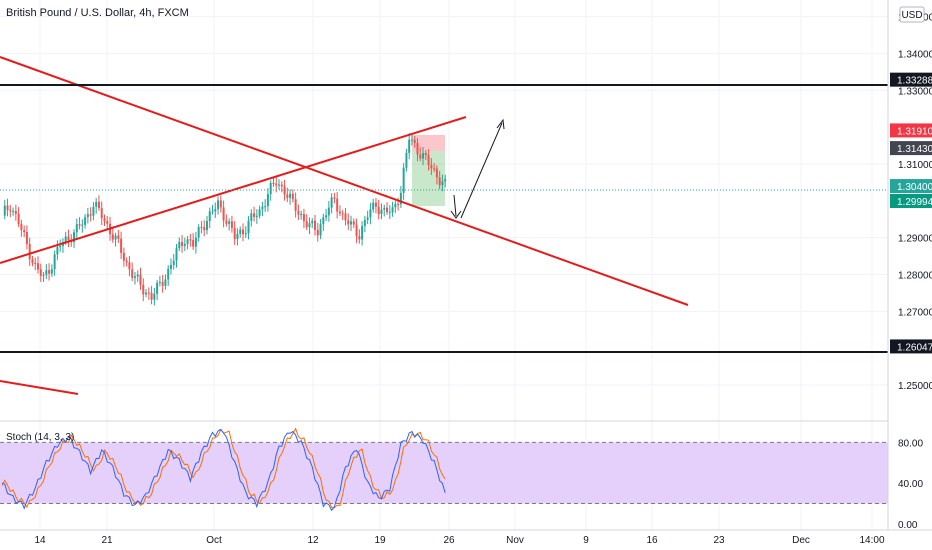  I want to click on arrow-up-icon, so click(482, 168).